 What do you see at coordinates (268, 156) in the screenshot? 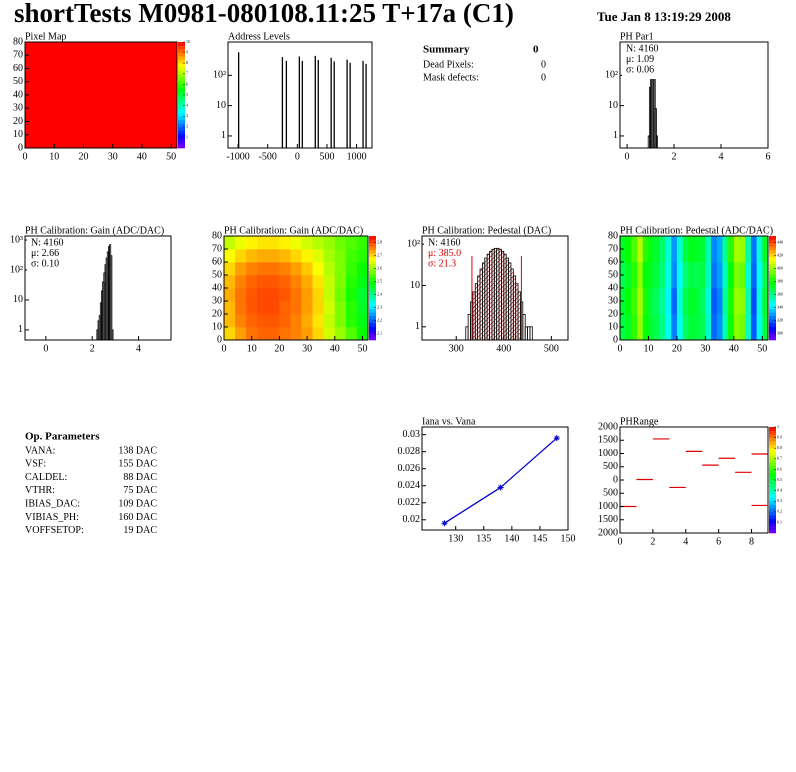
I see `x-tick-label: -500` at bounding box center [268, 156].